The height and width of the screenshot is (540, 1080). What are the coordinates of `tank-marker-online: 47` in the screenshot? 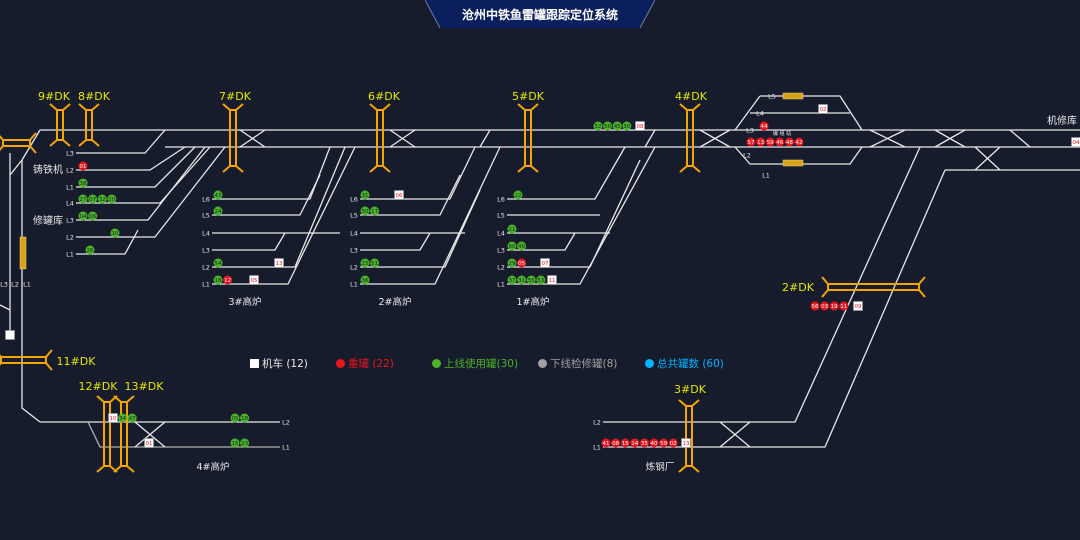 It's located at (132, 418).